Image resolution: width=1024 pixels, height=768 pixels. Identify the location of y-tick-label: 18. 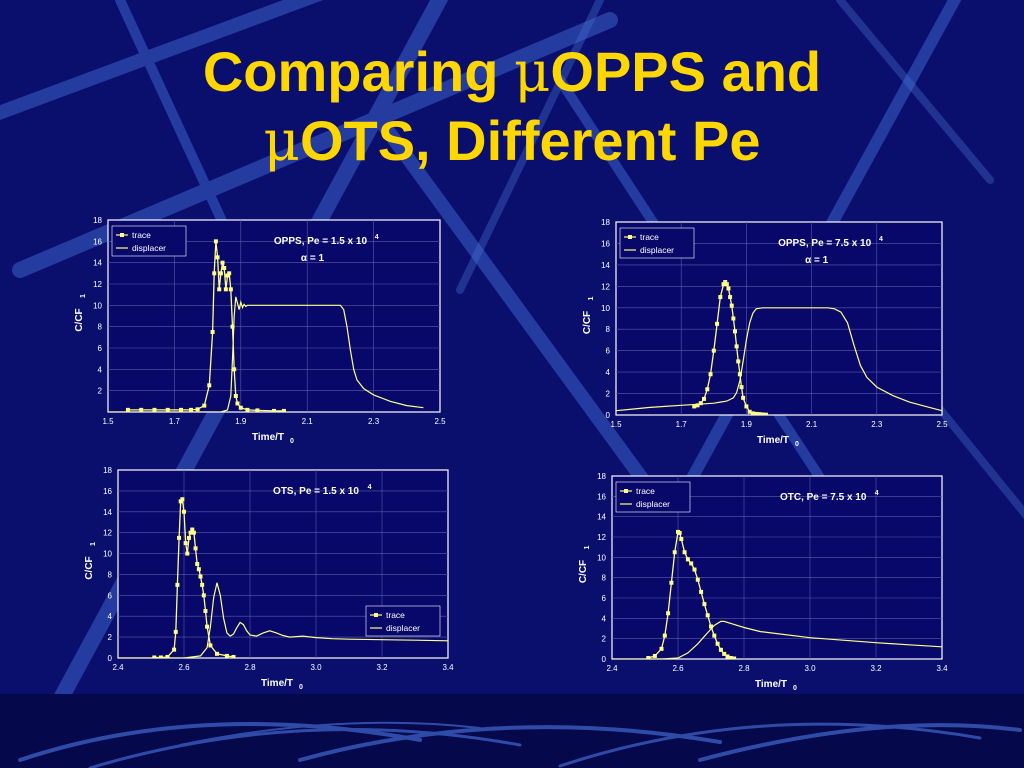
(605, 222).